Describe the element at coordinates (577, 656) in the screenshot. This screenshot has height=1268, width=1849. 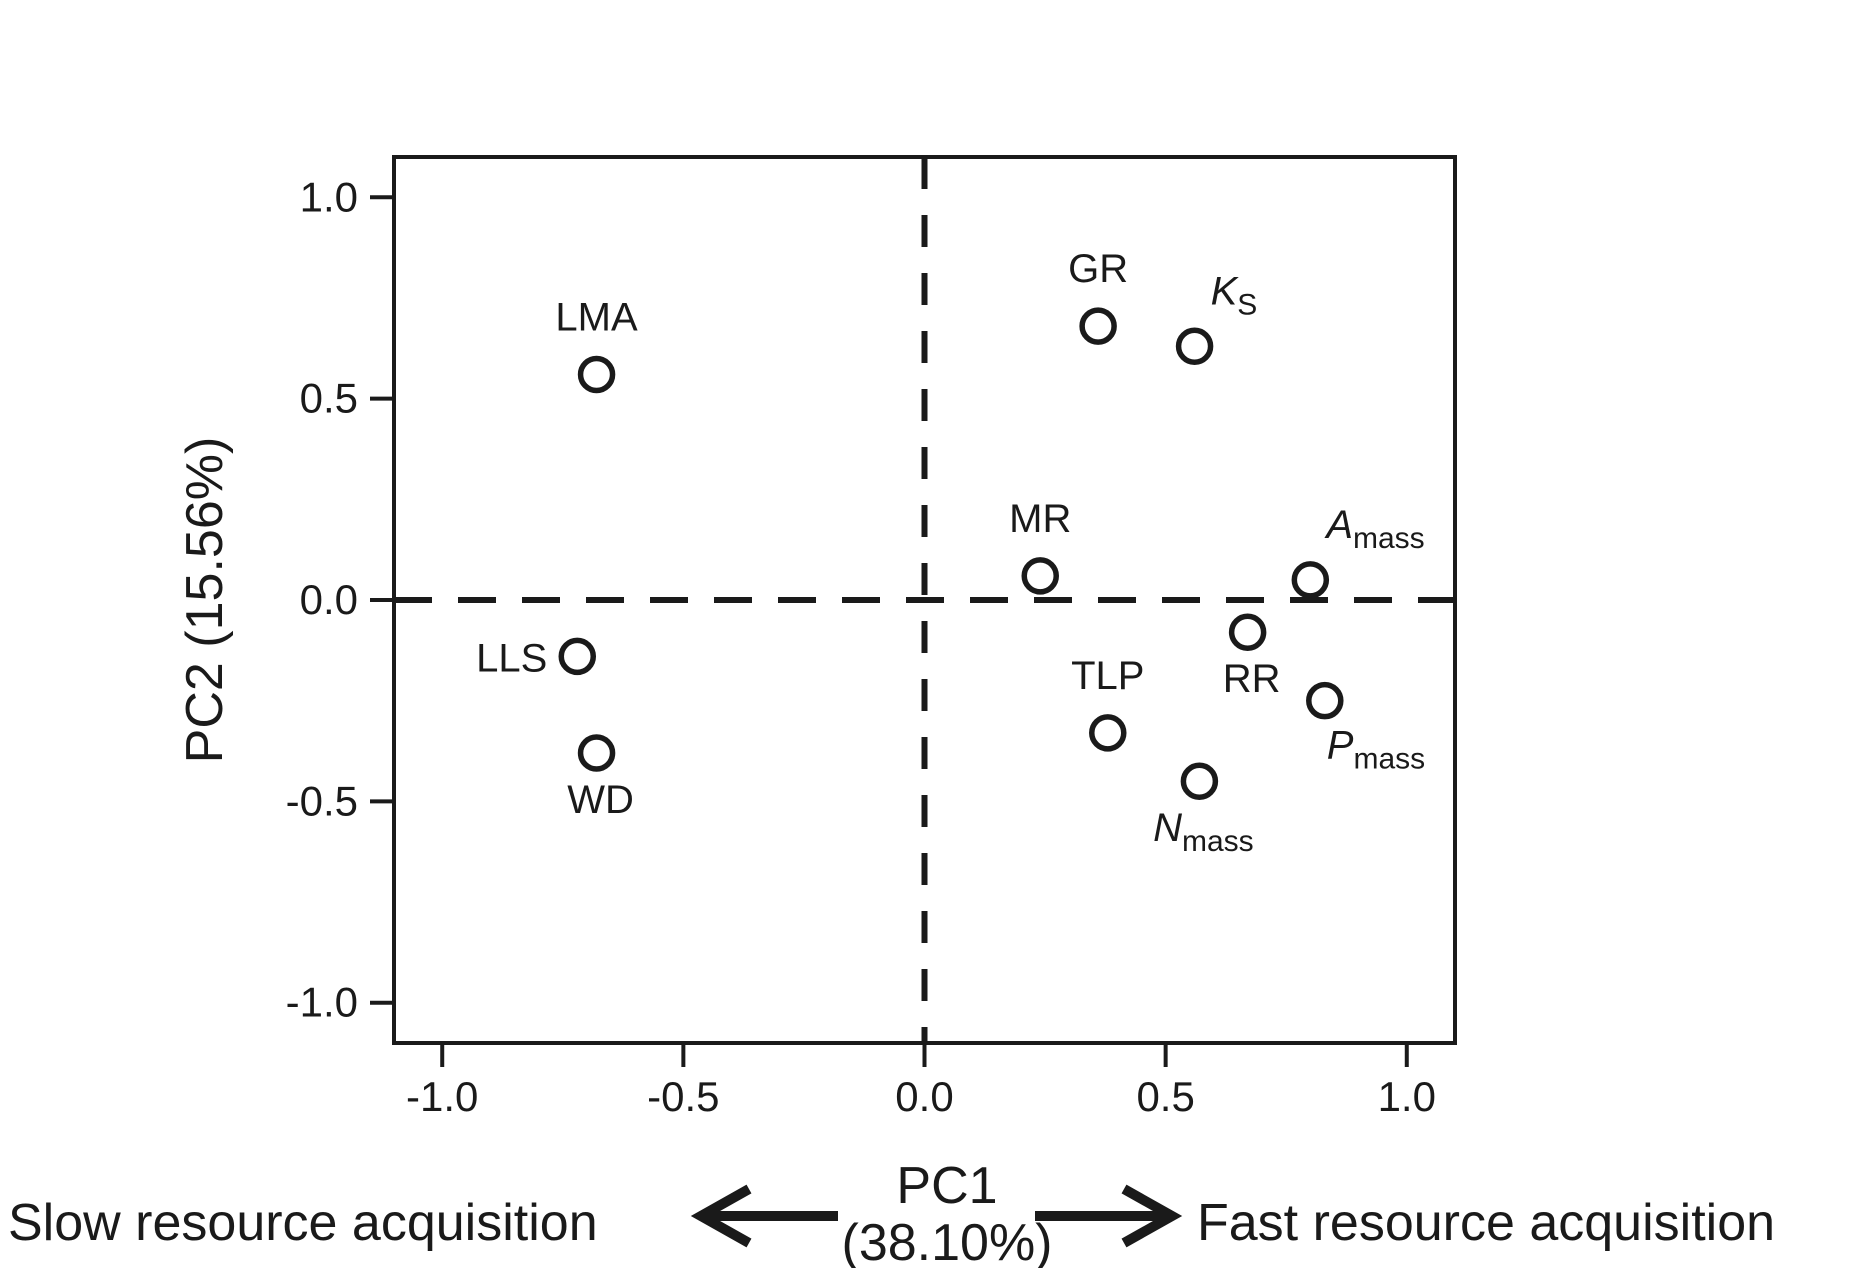
I see `data-point-lls` at that location.